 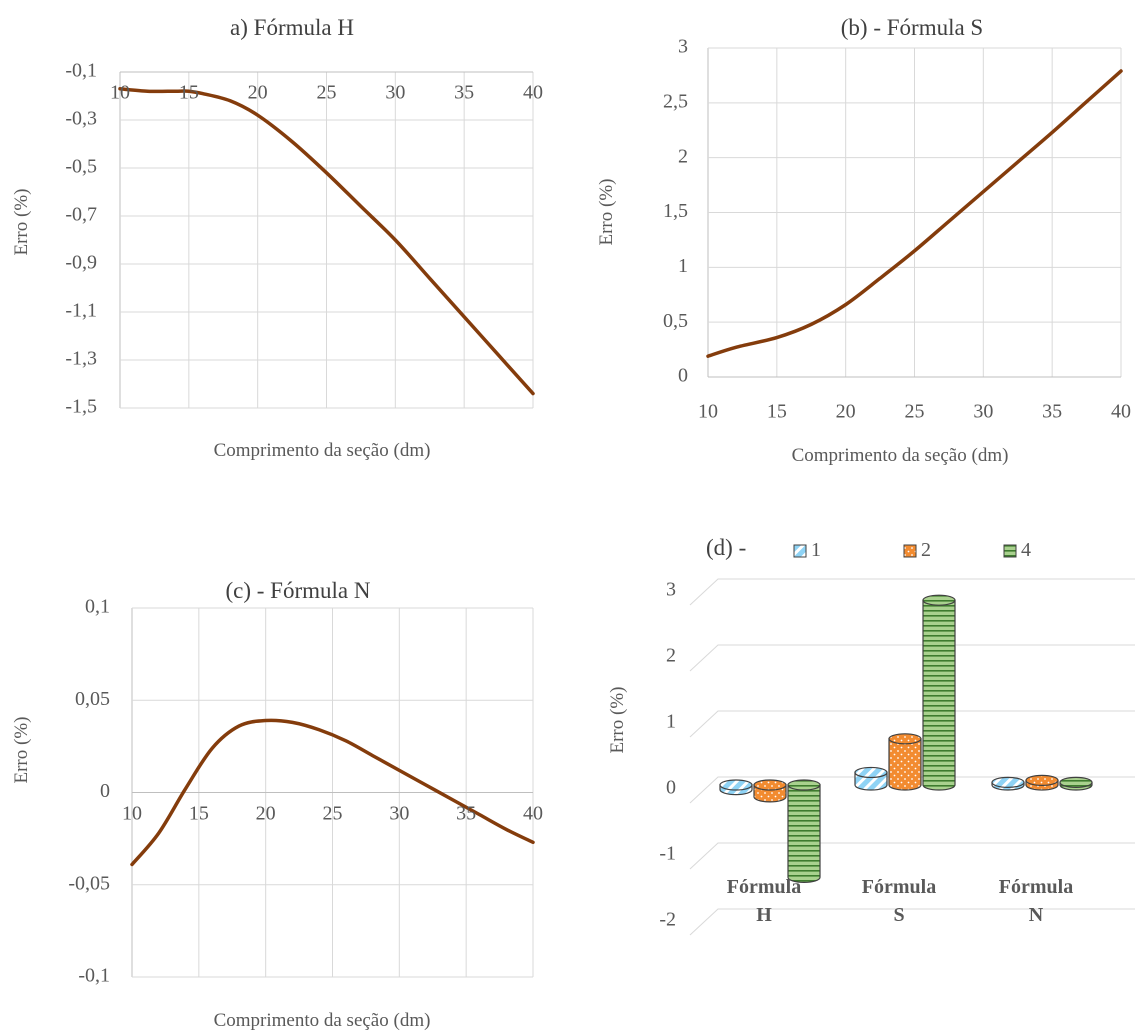 What do you see at coordinates (983, 412) in the screenshot?
I see `chart-b-xtick-30: 30` at bounding box center [983, 412].